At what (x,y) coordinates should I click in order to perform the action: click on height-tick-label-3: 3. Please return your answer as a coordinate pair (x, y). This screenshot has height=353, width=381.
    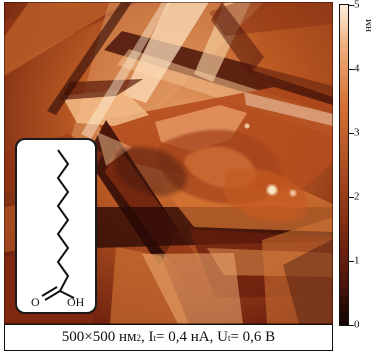
    Looking at the image, I should click on (357, 132).